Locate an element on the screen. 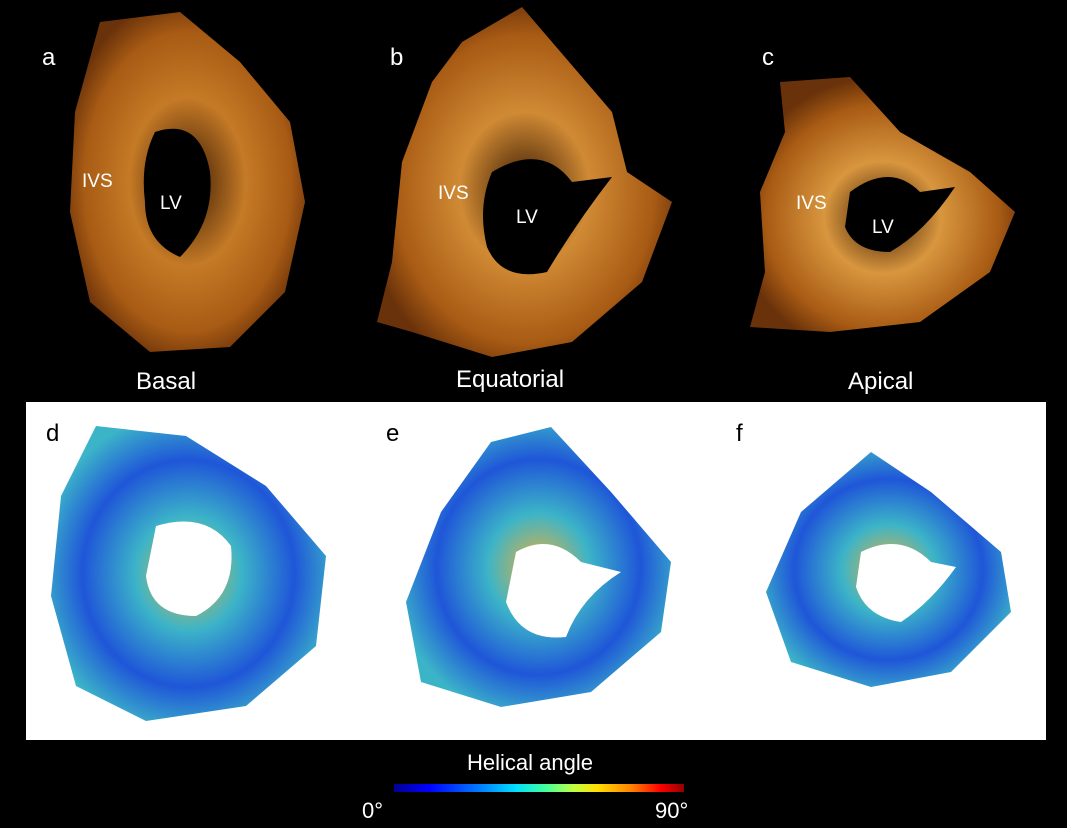 Image resolution: width=1067 pixels, height=828 pixels. ivs-label-b: IVS is located at coordinates (453, 193).